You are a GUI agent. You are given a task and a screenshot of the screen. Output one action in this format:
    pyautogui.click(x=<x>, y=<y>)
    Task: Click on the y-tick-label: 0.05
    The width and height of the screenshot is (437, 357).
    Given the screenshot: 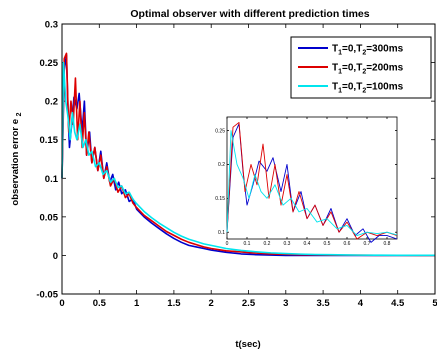 What is the action you would take?
    pyautogui.click(x=49, y=217)
    